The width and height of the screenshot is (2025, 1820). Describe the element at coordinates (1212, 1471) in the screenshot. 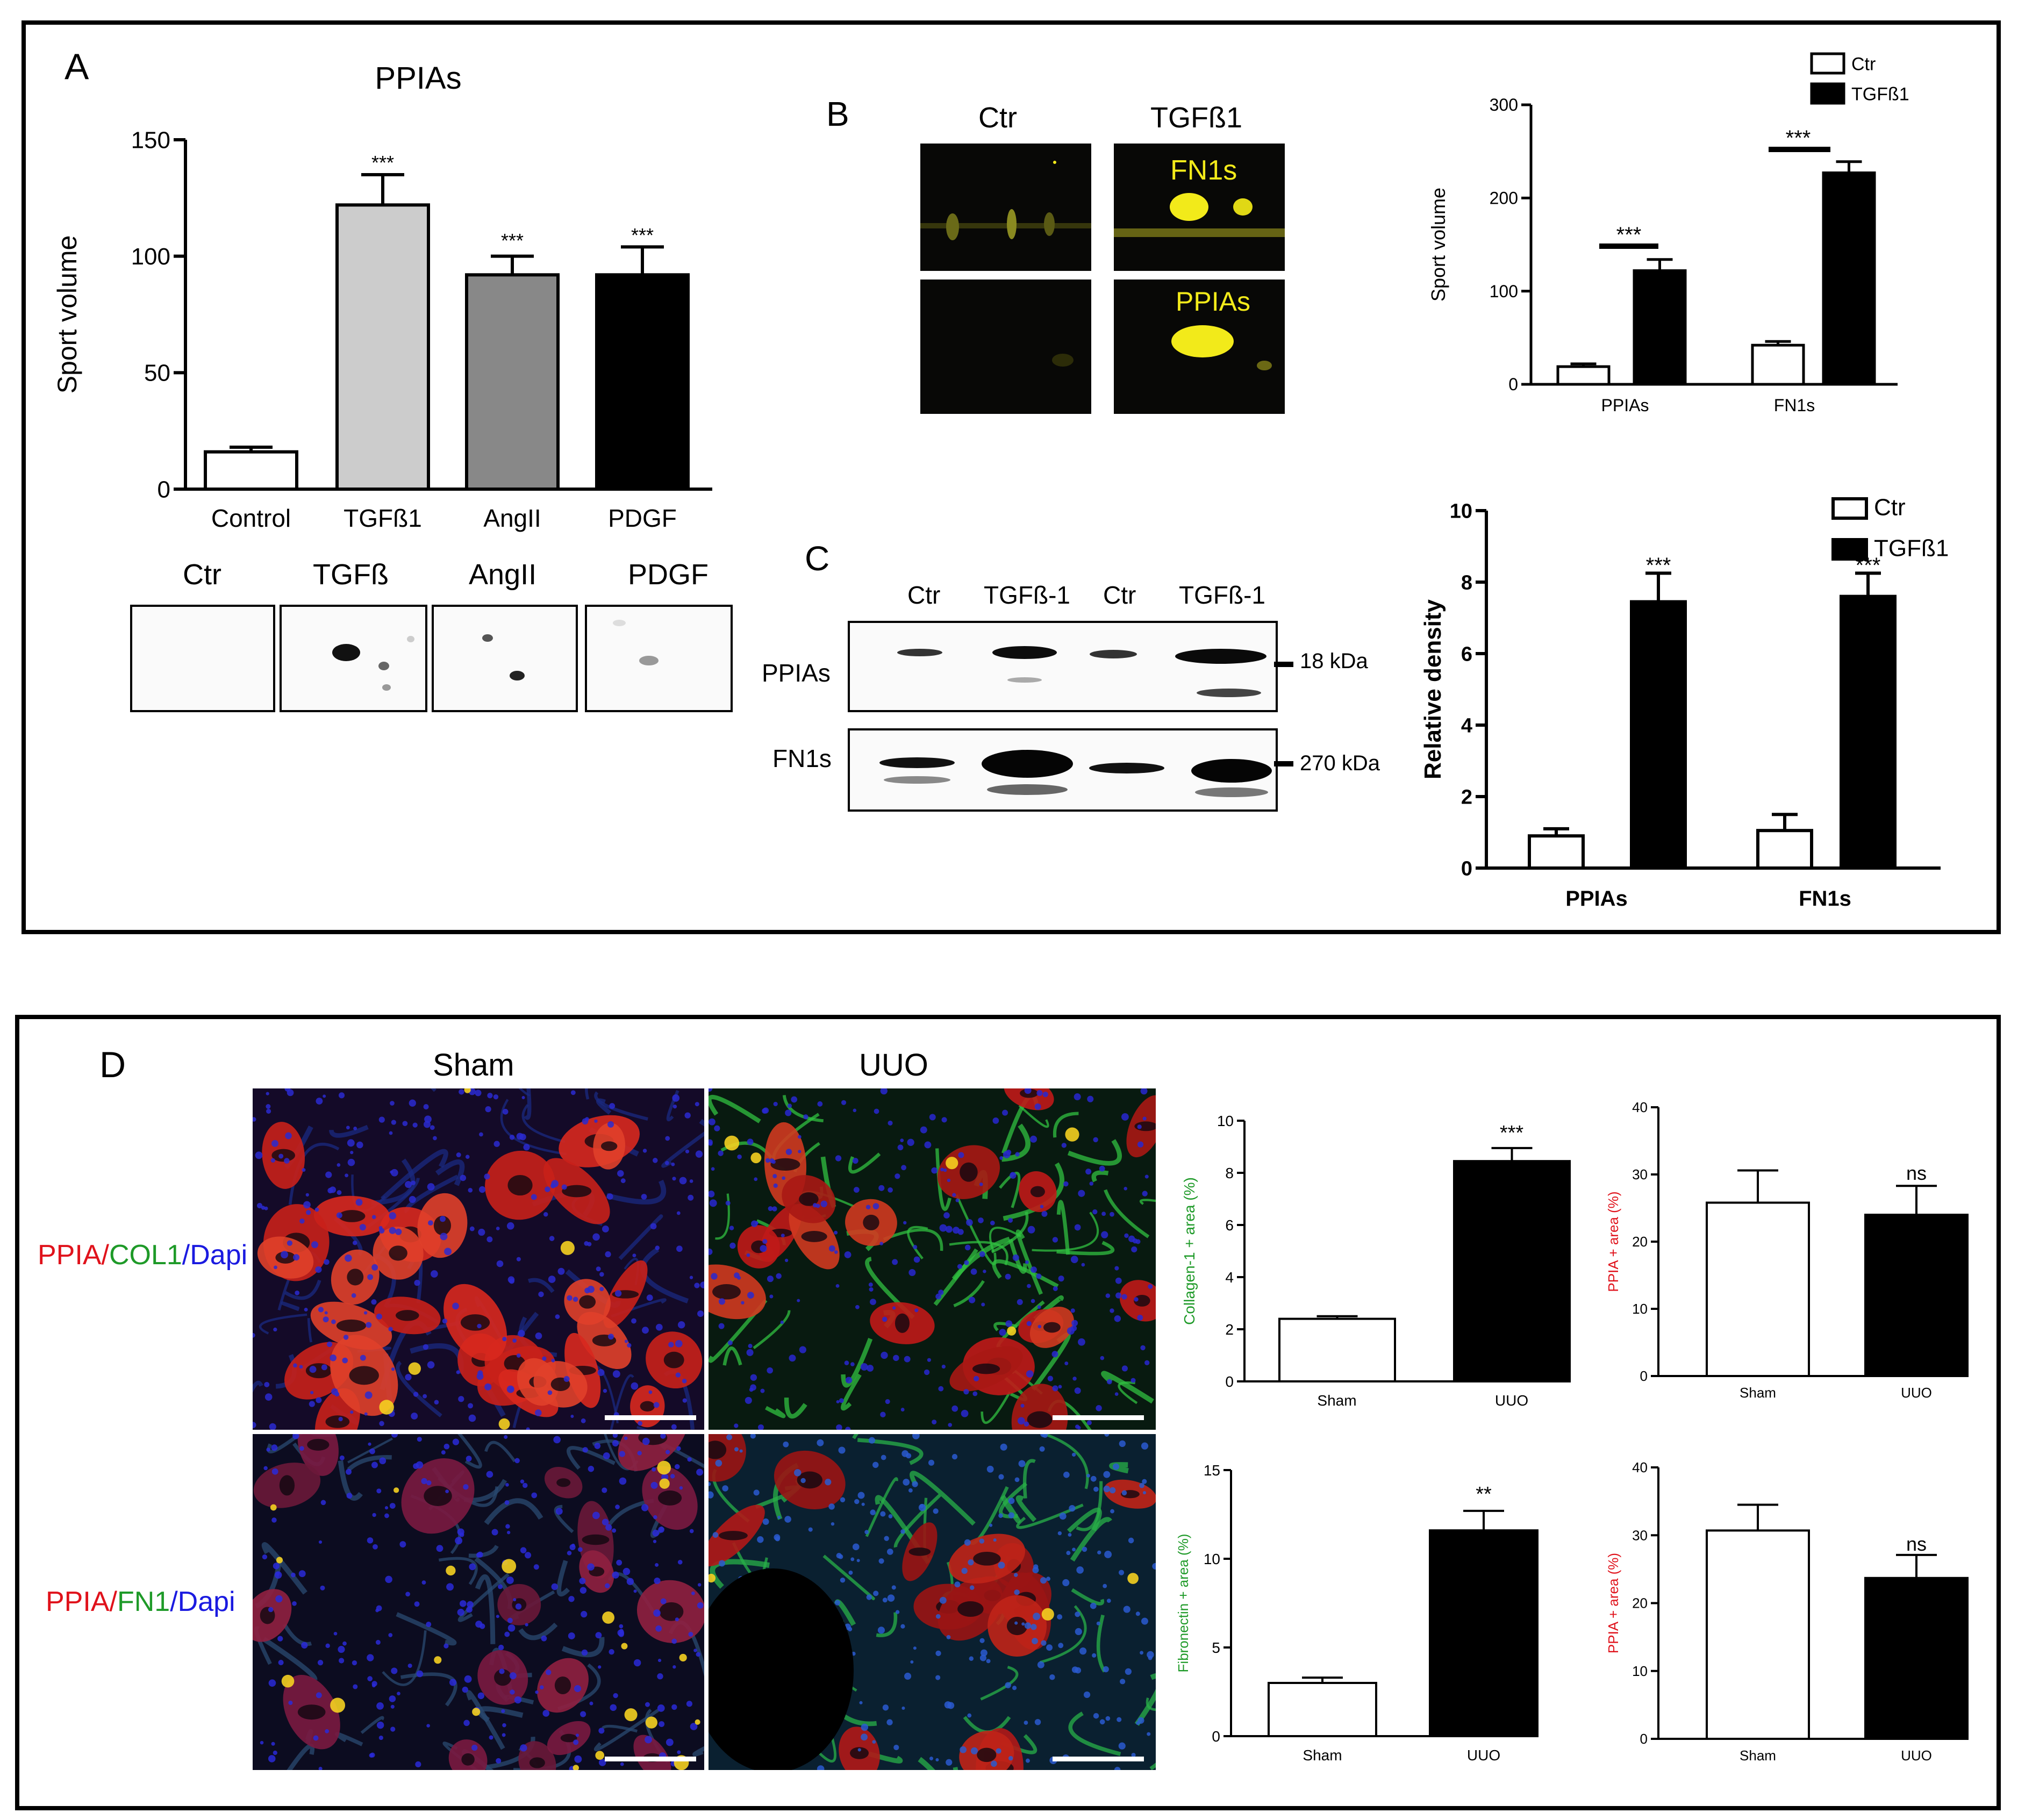

I see `y-tick-label: 15` at that location.